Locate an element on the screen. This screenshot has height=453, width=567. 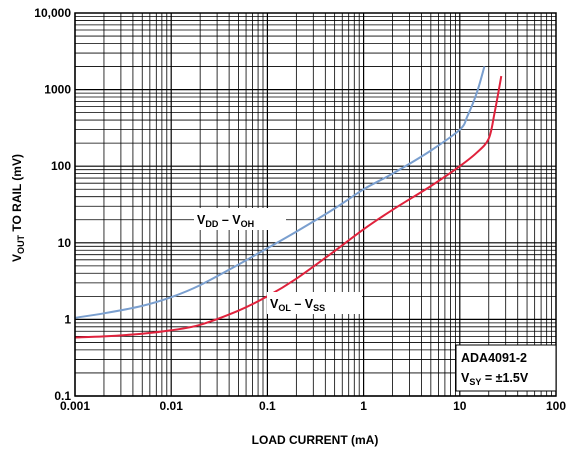
y-tick-label: 100 is located at coordinates (61, 166).